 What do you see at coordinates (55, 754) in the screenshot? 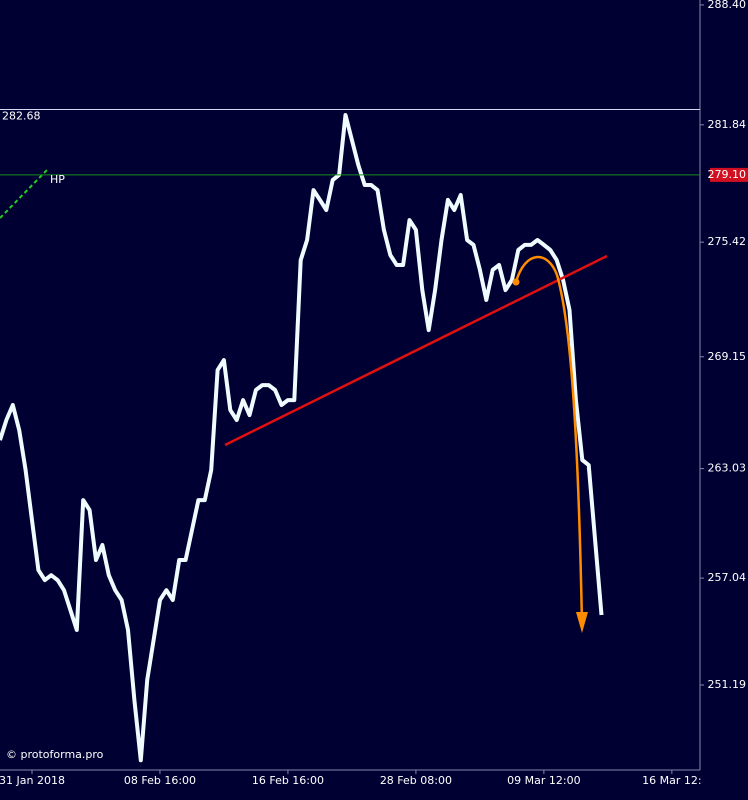
I see `watermark: © protoforma.pro` at bounding box center [55, 754].